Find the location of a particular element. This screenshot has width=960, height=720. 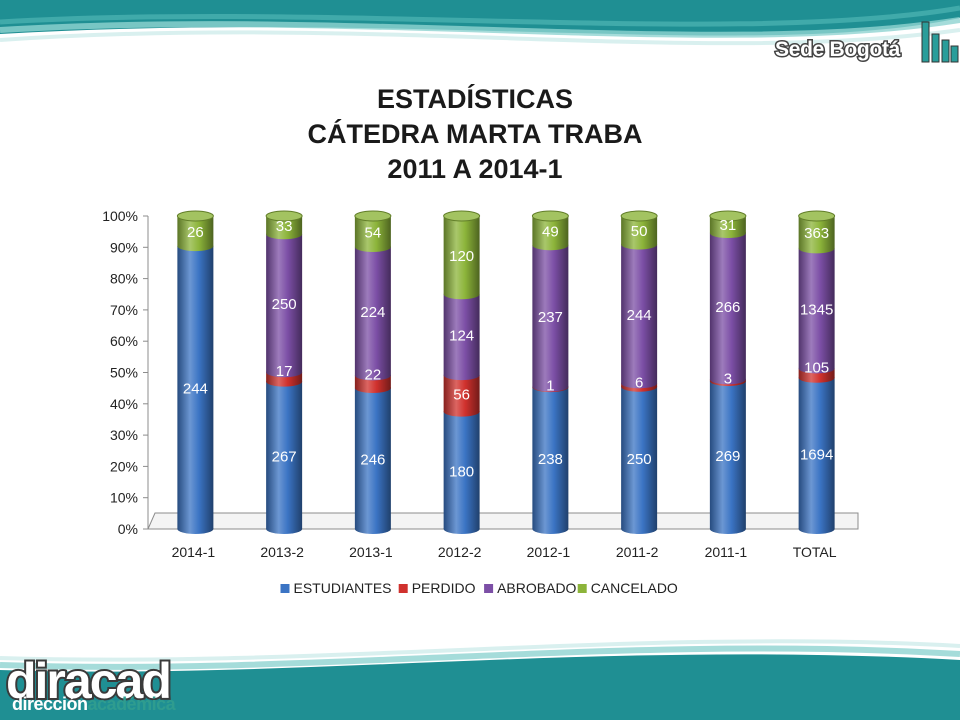

y-tick-label: 90% is located at coordinates (124, 247).